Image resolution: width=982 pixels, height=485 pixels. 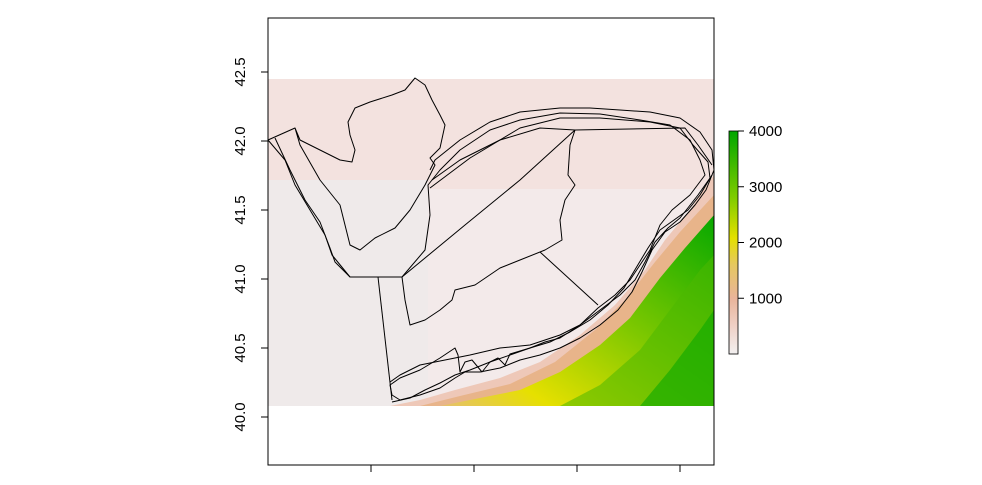 I want to click on y-tick-label: 40.5, so click(x=240, y=347).